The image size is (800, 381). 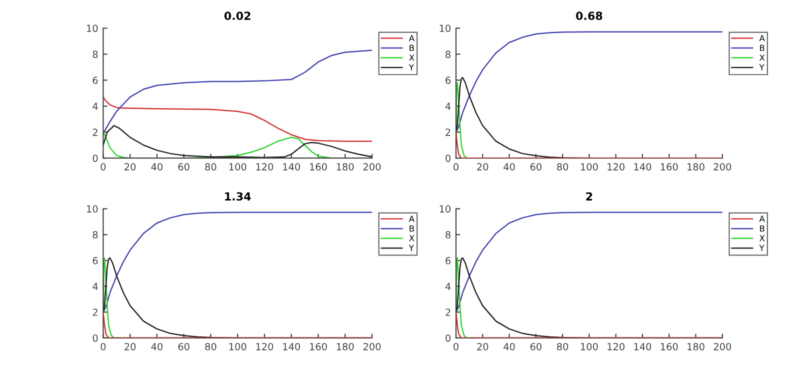 What do you see at coordinates (589, 196) in the screenshot?
I see `chart-title: 2` at bounding box center [589, 196].